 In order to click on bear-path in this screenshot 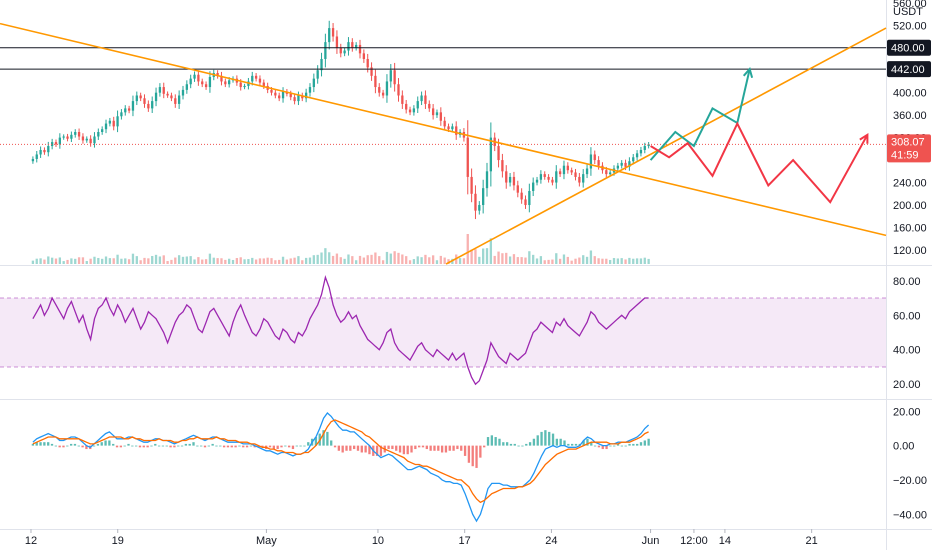, I will do `click(759, 162)`.